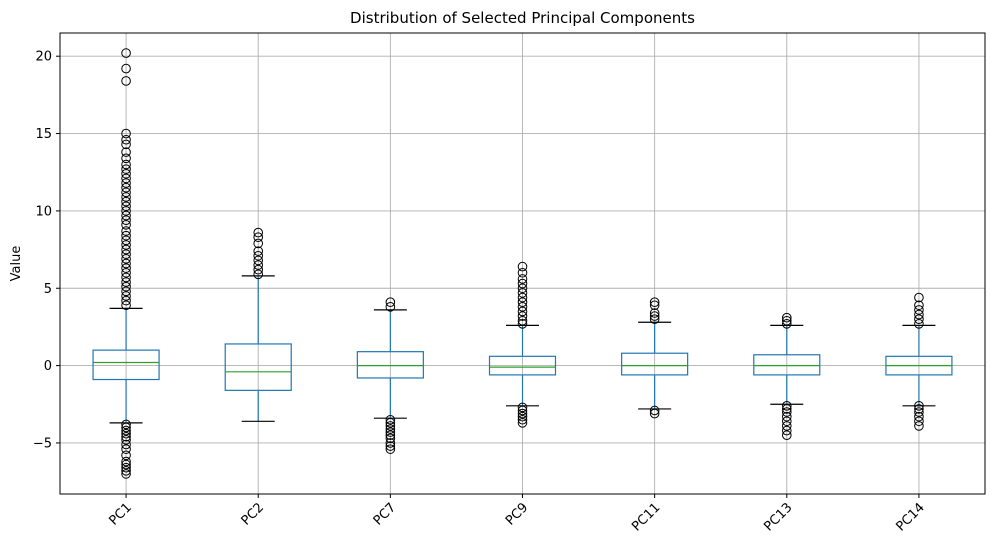 This screenshot has width=999, height=549. What do you see at coordinates (42, 443) in the screenshot?
I see `y-tick-label: −5` at bounding box center [42, 443].